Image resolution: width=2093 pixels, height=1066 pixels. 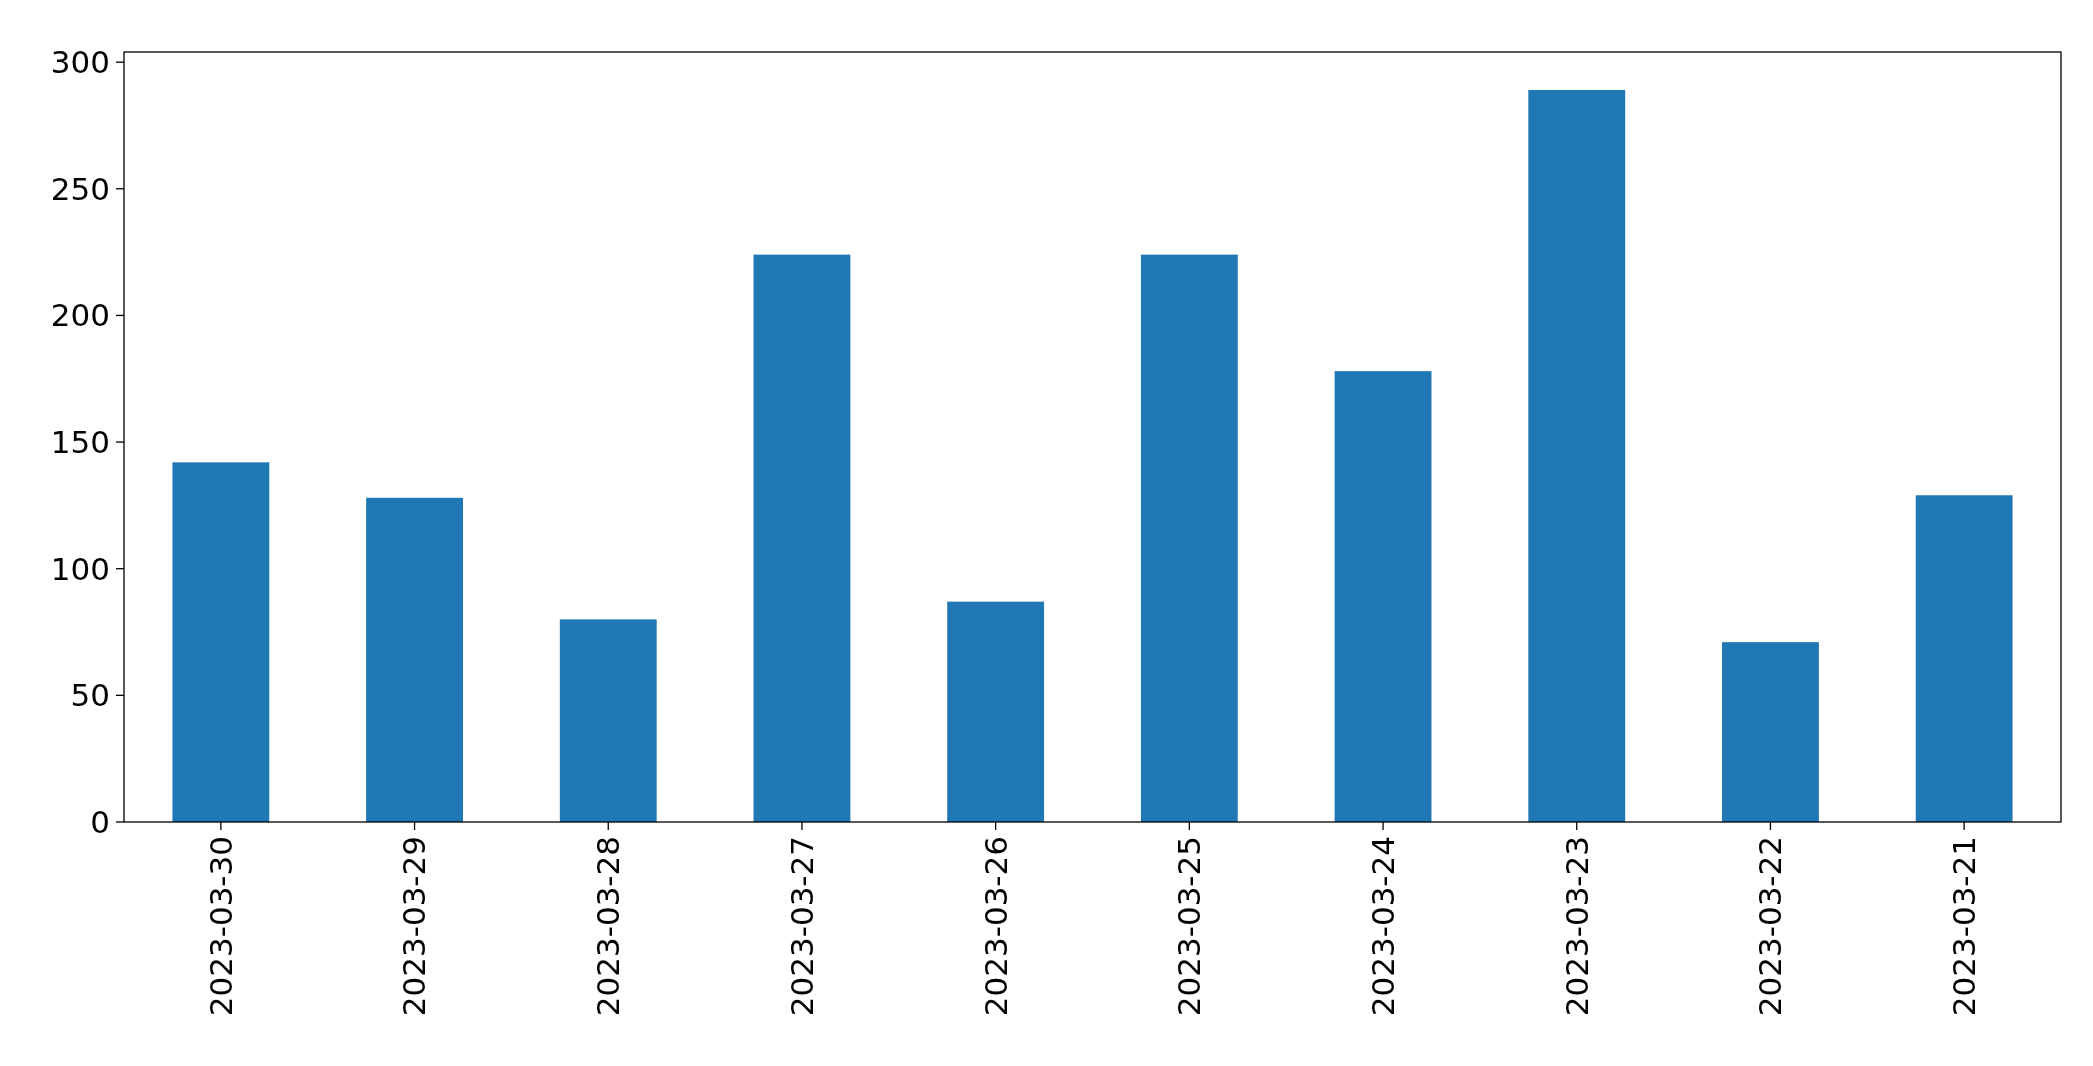 I want to click on y-tick-label: 150, so click(x=80, y=441).